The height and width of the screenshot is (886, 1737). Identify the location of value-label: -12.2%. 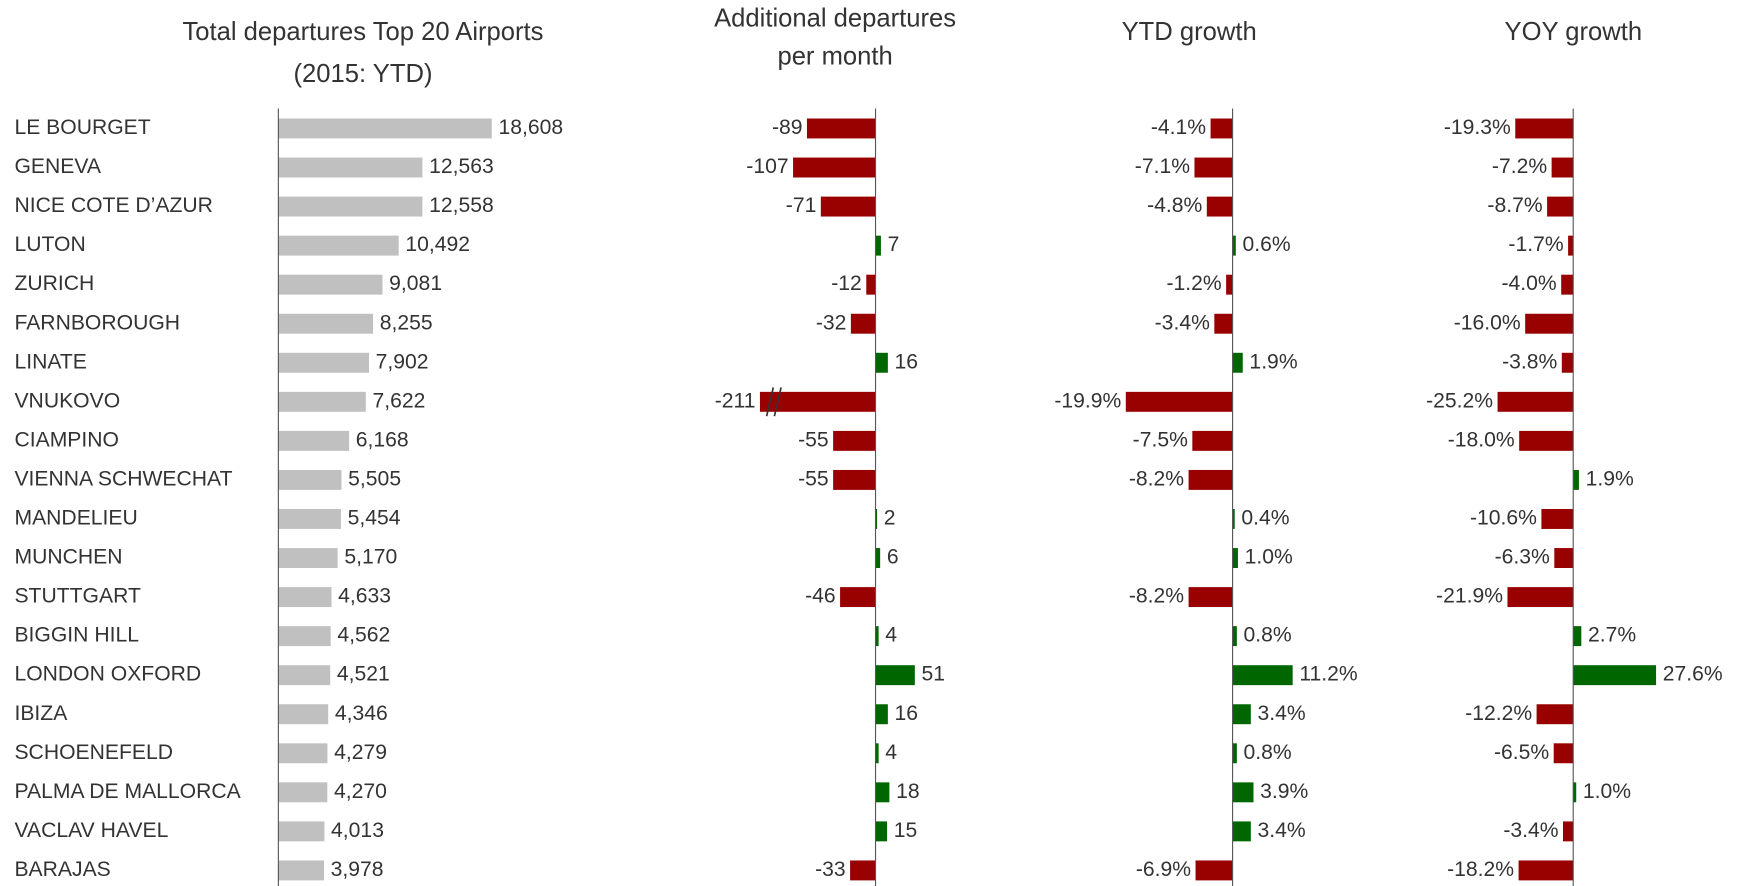
(1498, 713).